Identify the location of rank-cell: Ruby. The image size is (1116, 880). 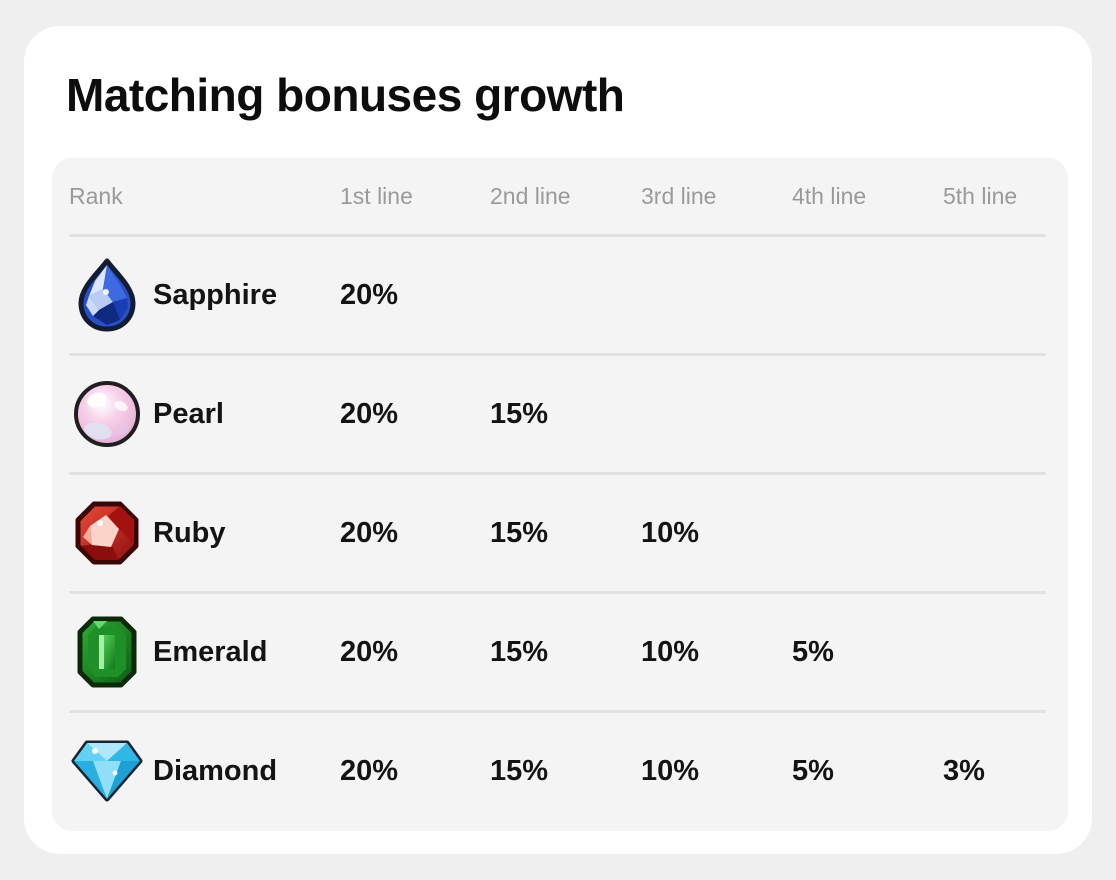
(204, 533).